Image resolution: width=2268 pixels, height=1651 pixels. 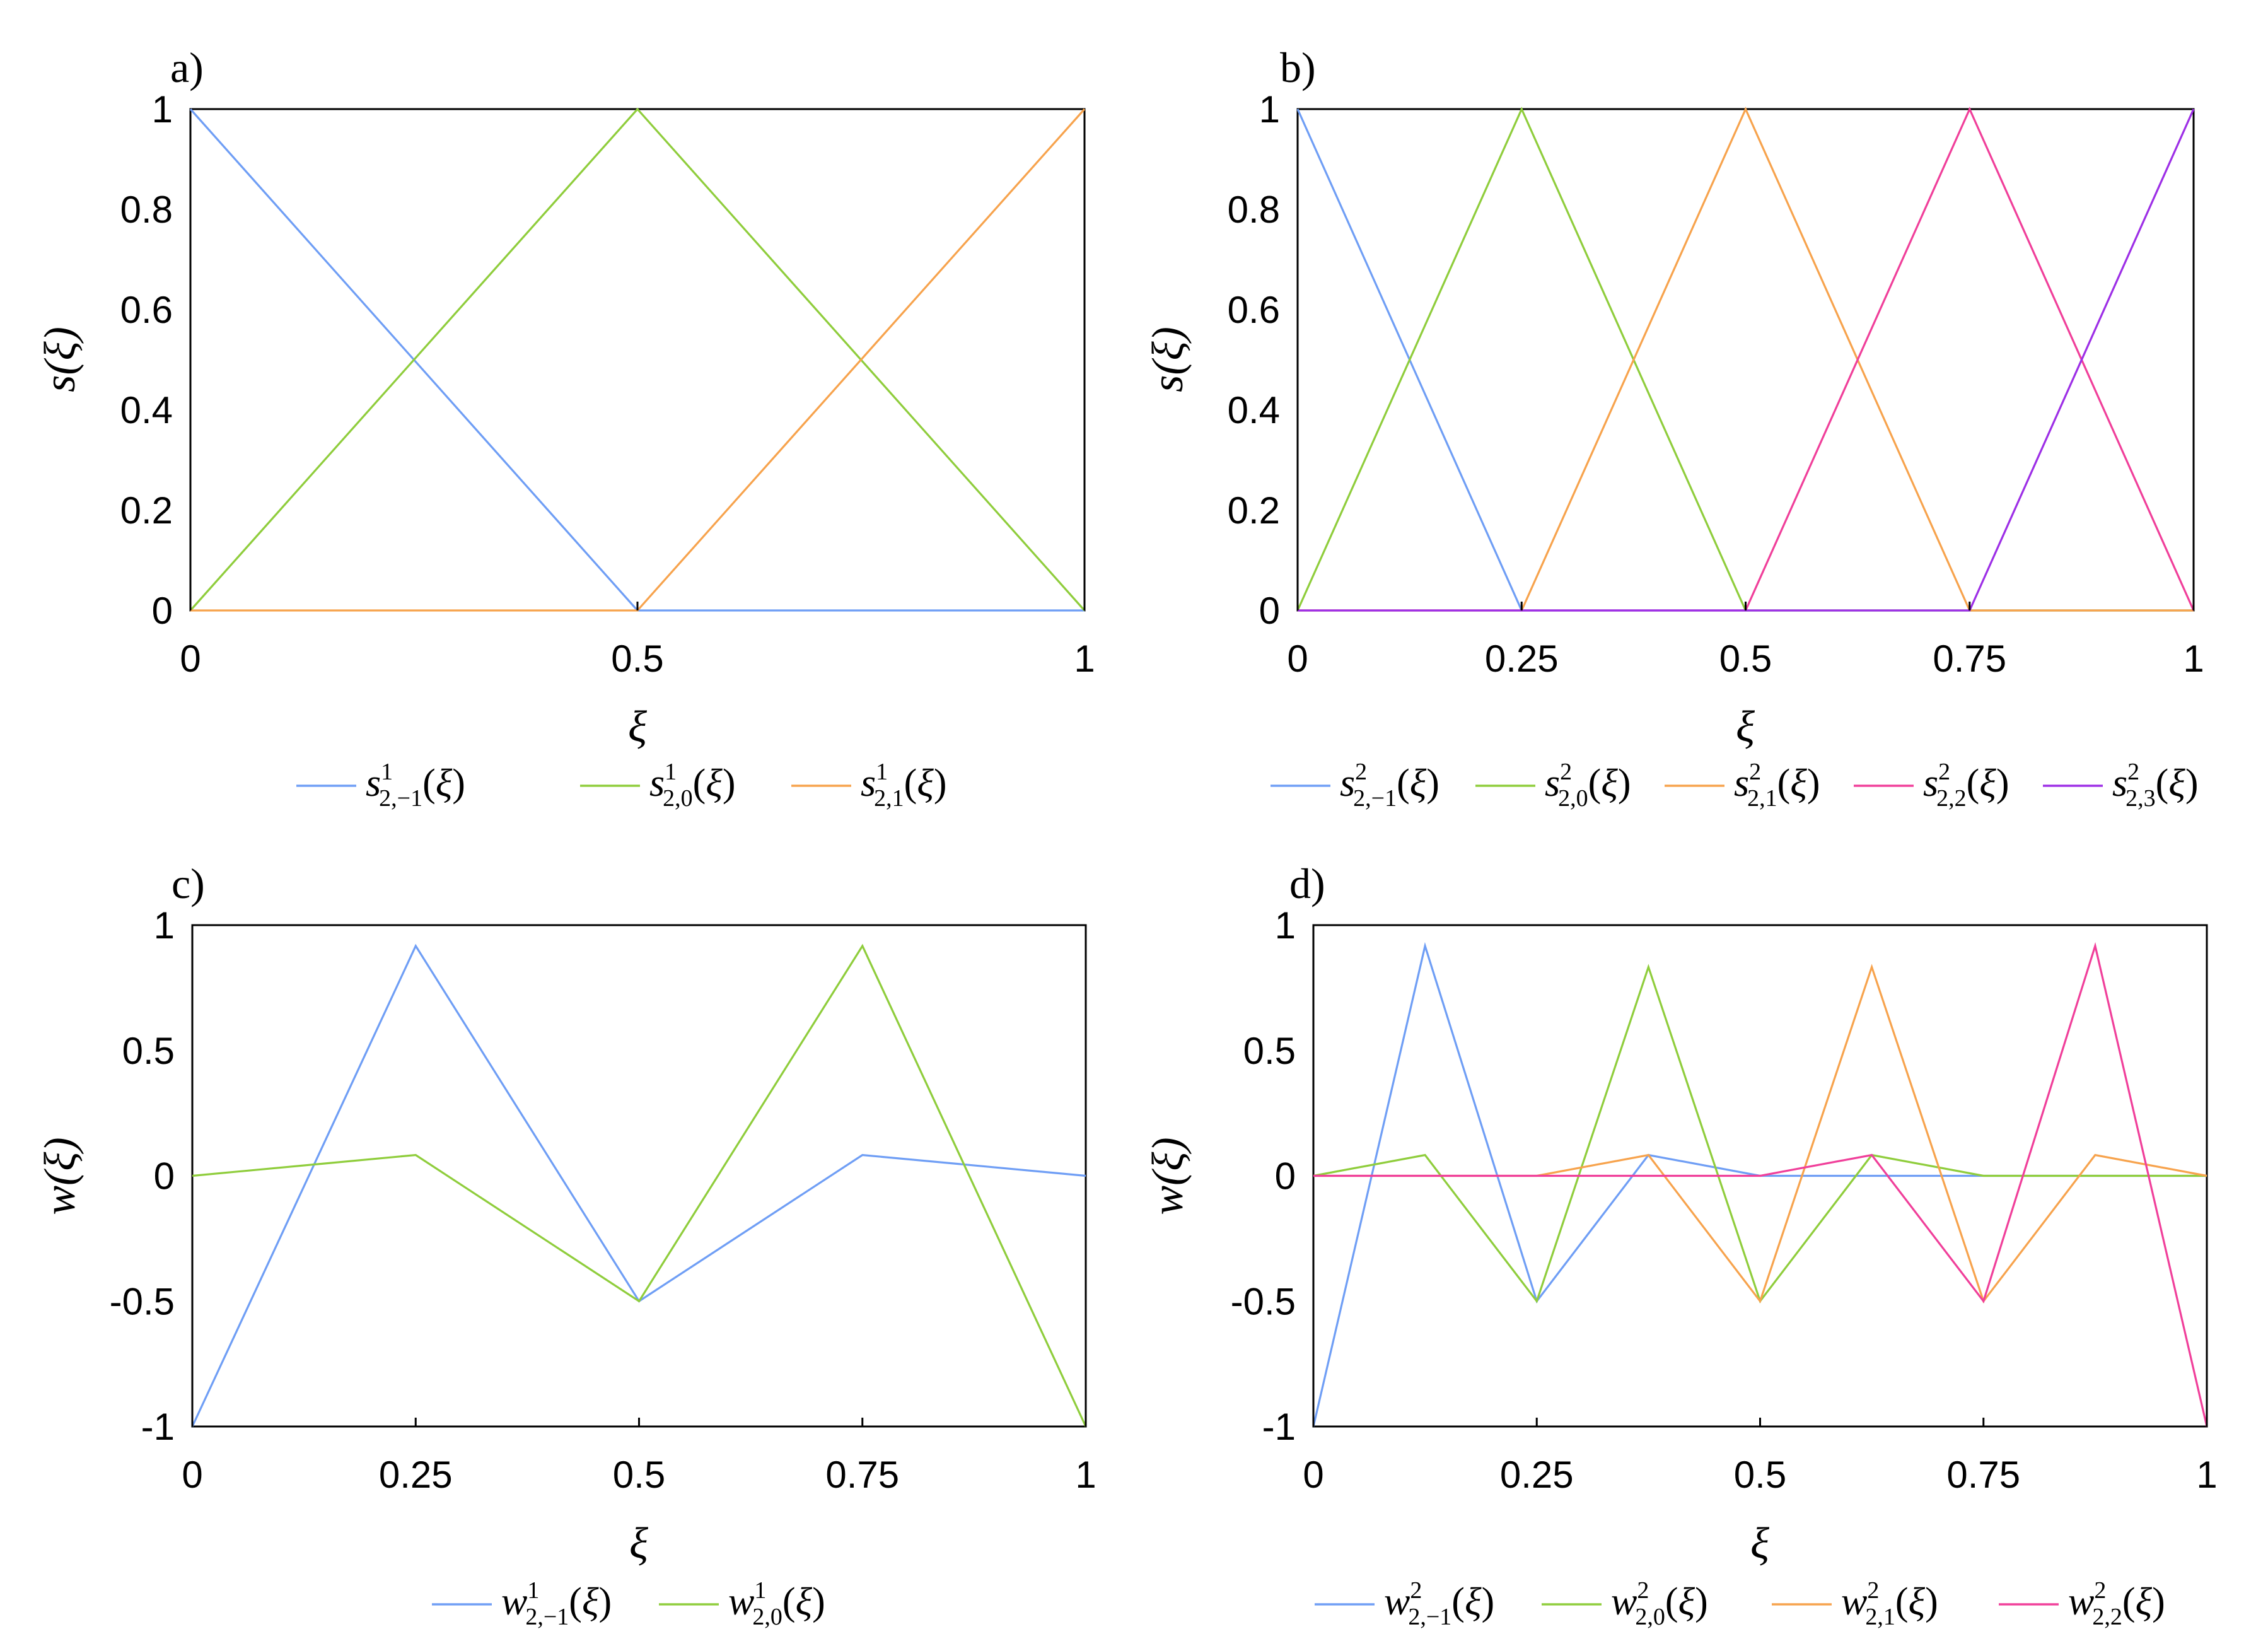 What do you see at coordinates (189, 884) in the screenshot?
I see `panel-letter: c)` at bounding box center [189, 884].